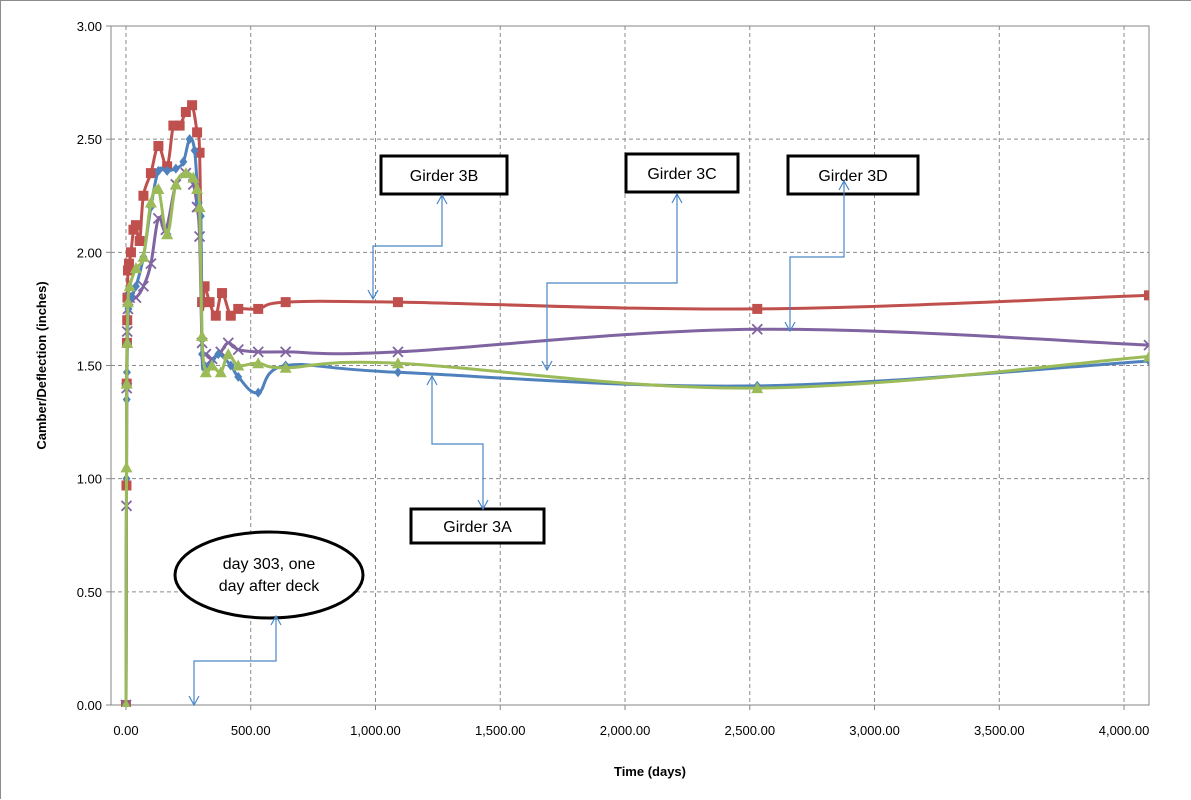  I want to click on callout-girder-3c-box: Girder 3C, so click(682, 173).